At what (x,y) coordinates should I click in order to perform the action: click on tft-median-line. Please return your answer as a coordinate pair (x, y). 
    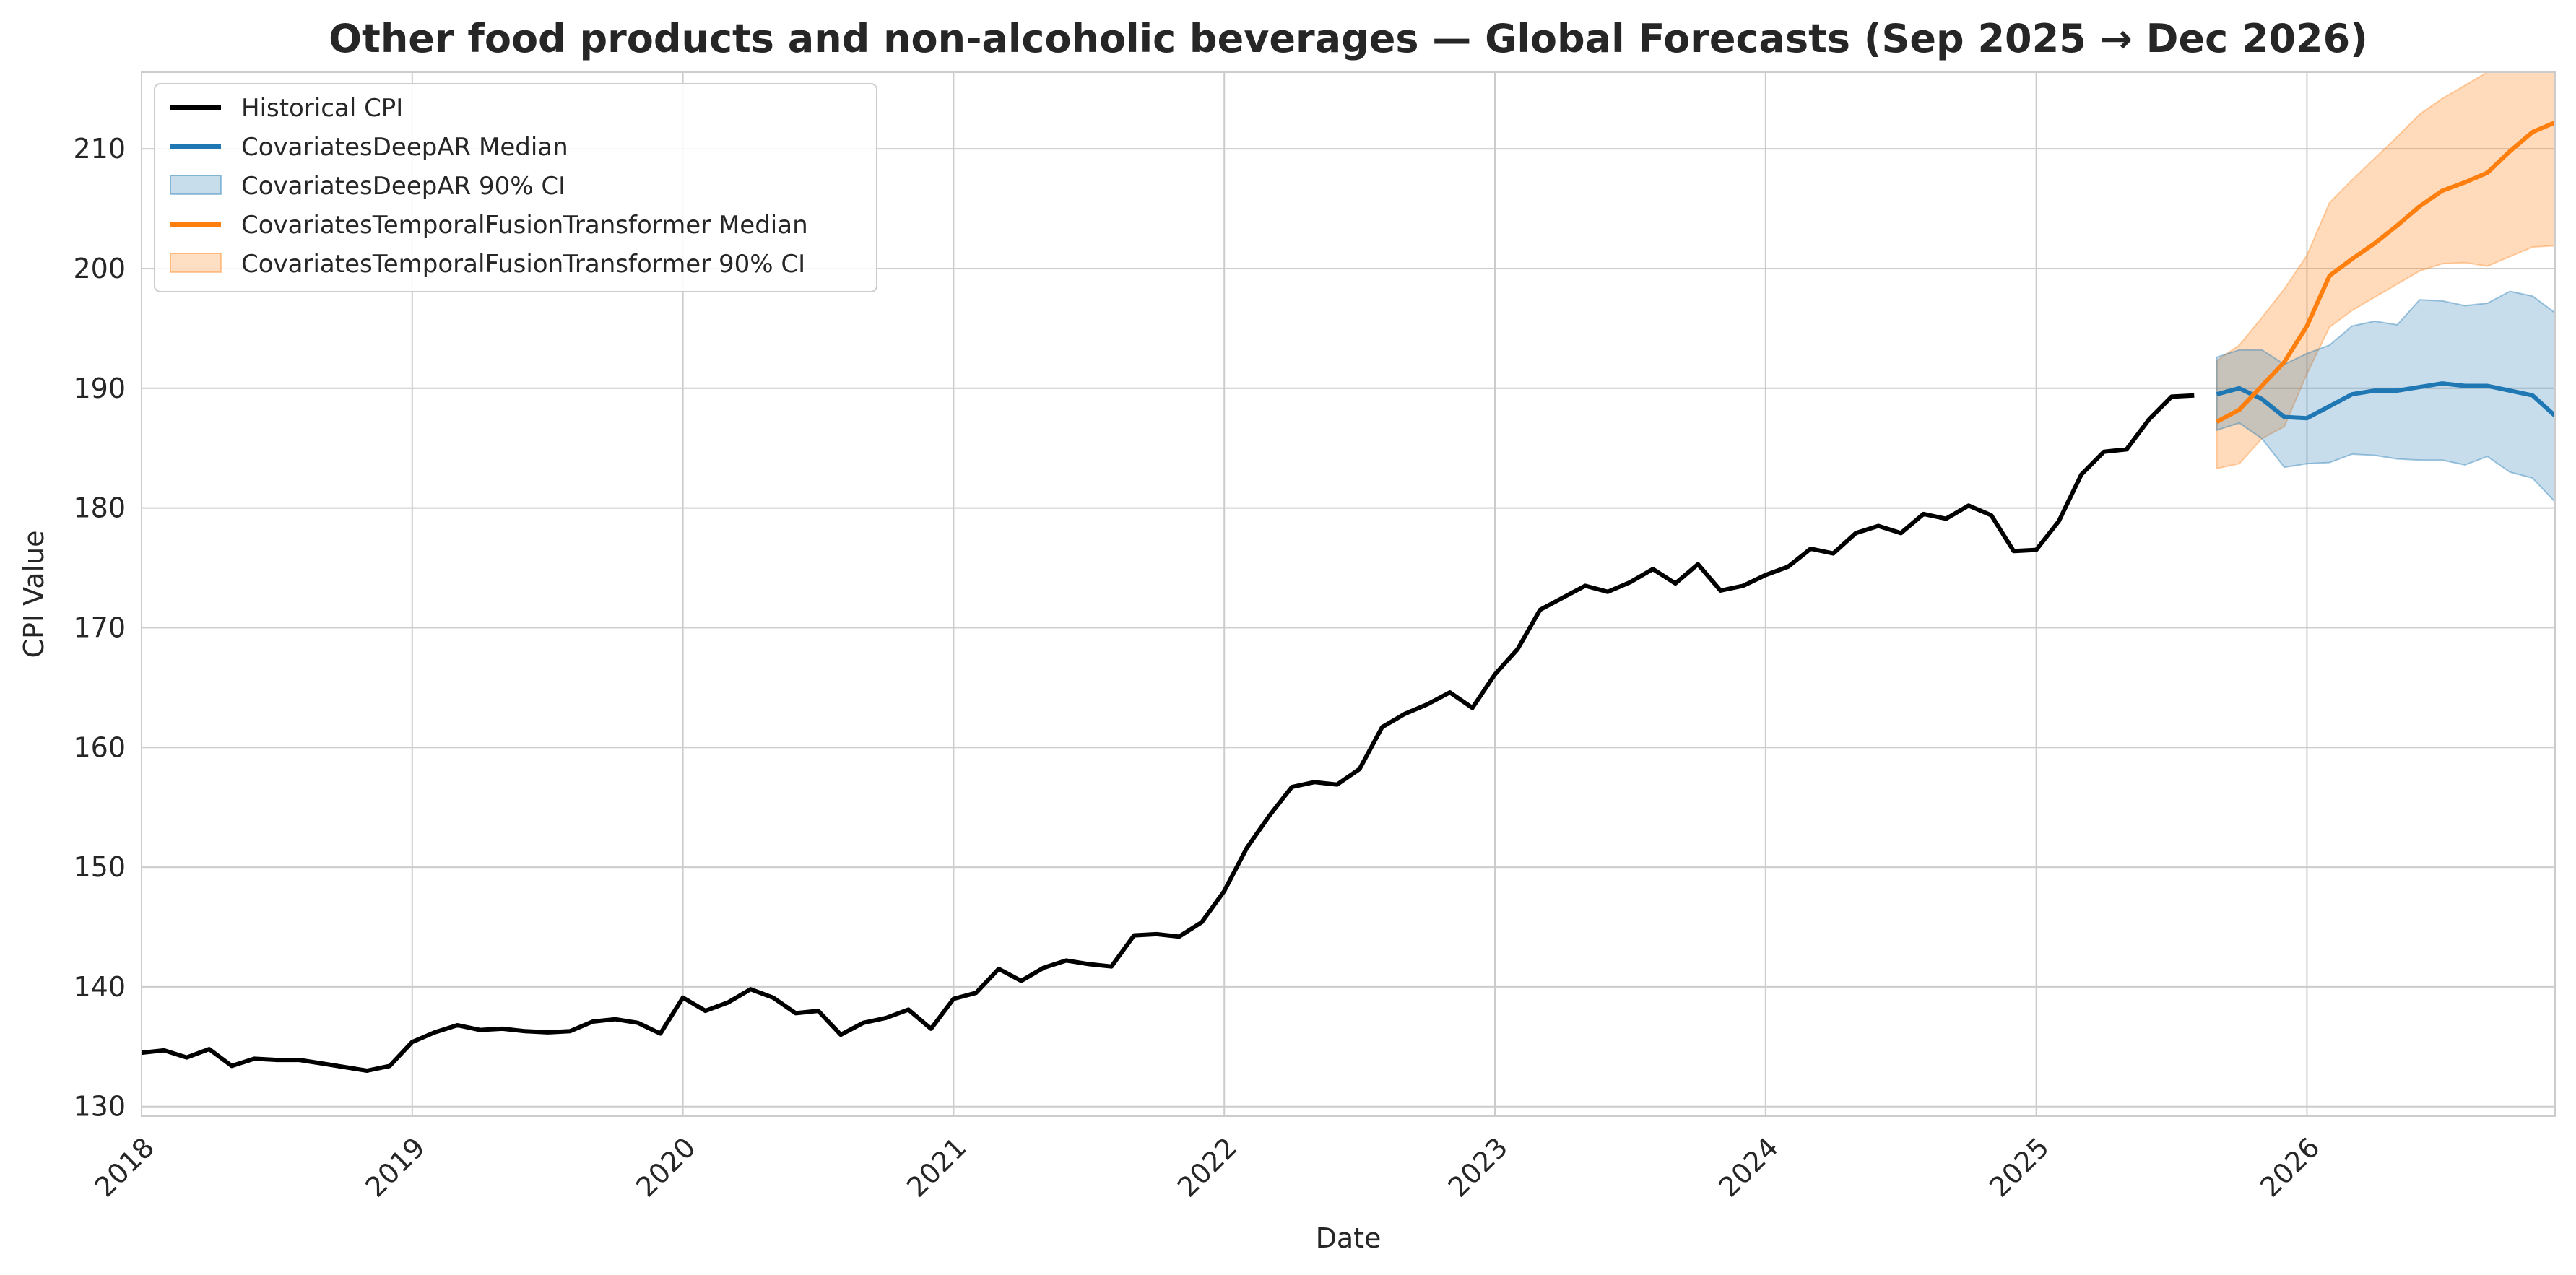
    Looking at the image, I should click on (2385, 272).